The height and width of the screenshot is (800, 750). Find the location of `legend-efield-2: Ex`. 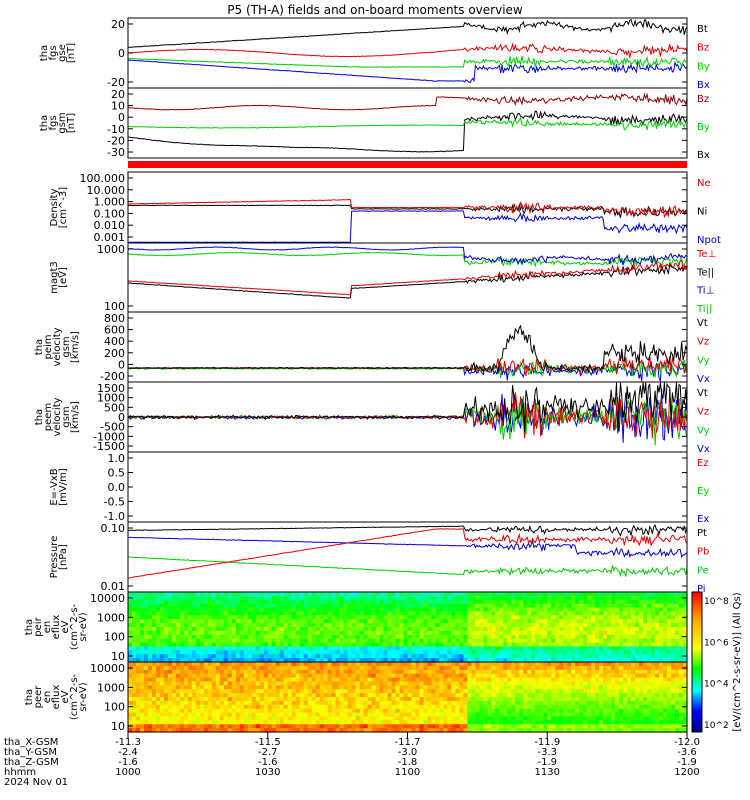

legend-efield-2: Ex is located at coordinates (703, 519).